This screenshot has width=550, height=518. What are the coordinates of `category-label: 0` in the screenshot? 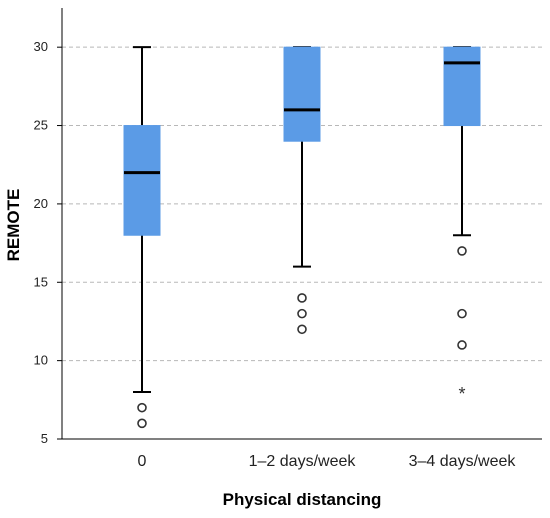 It's located at (142, 461).